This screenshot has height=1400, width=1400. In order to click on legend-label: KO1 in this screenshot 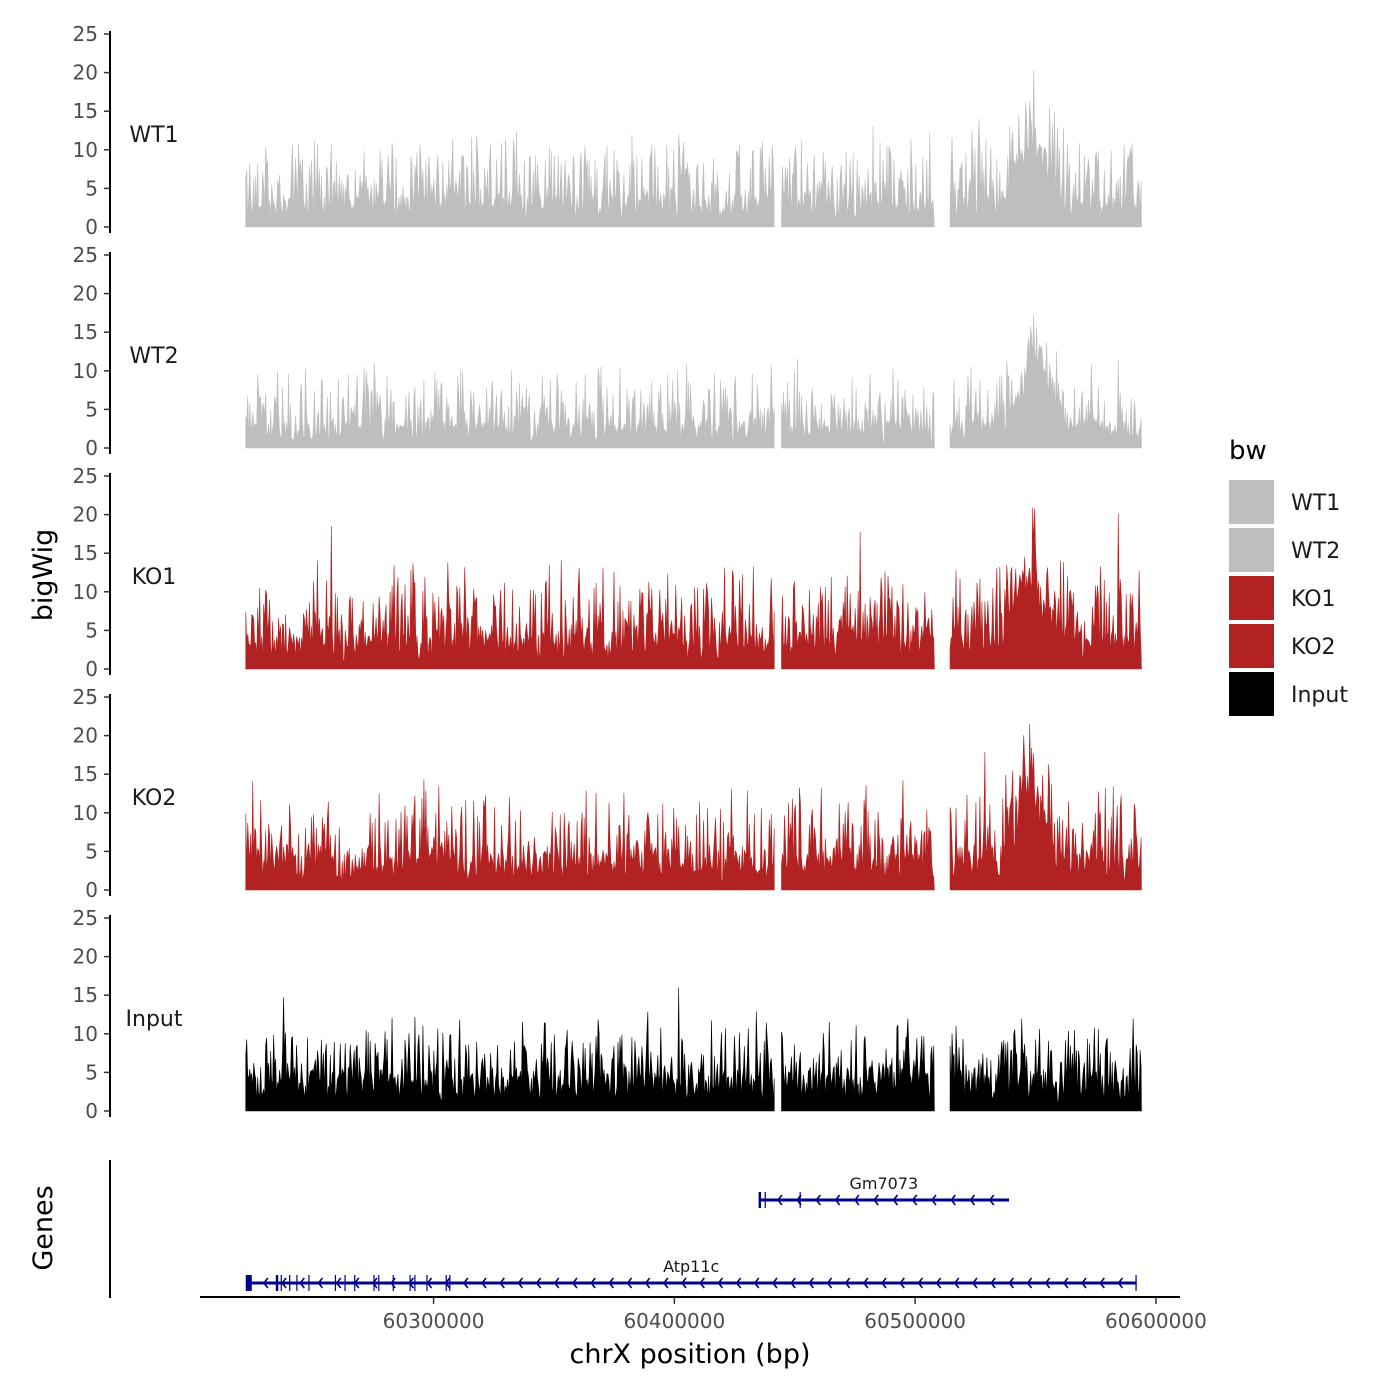, I will do `click(1313, 599)`.